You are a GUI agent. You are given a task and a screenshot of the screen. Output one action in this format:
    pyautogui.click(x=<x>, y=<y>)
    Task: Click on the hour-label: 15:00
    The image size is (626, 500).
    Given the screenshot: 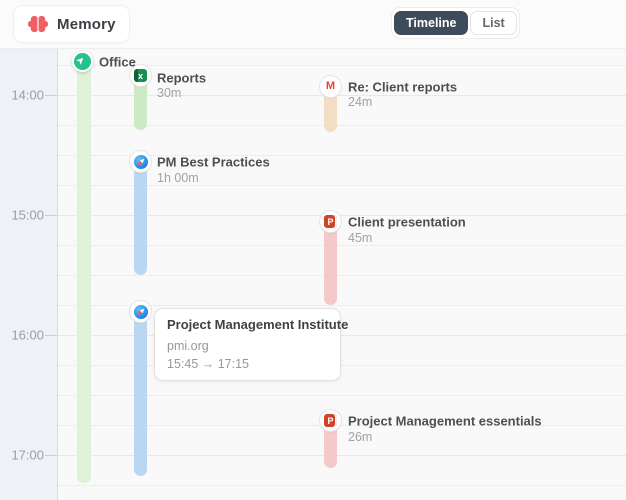 What is the action you would take?
    pyautogui.click(x=27, y=215)
    